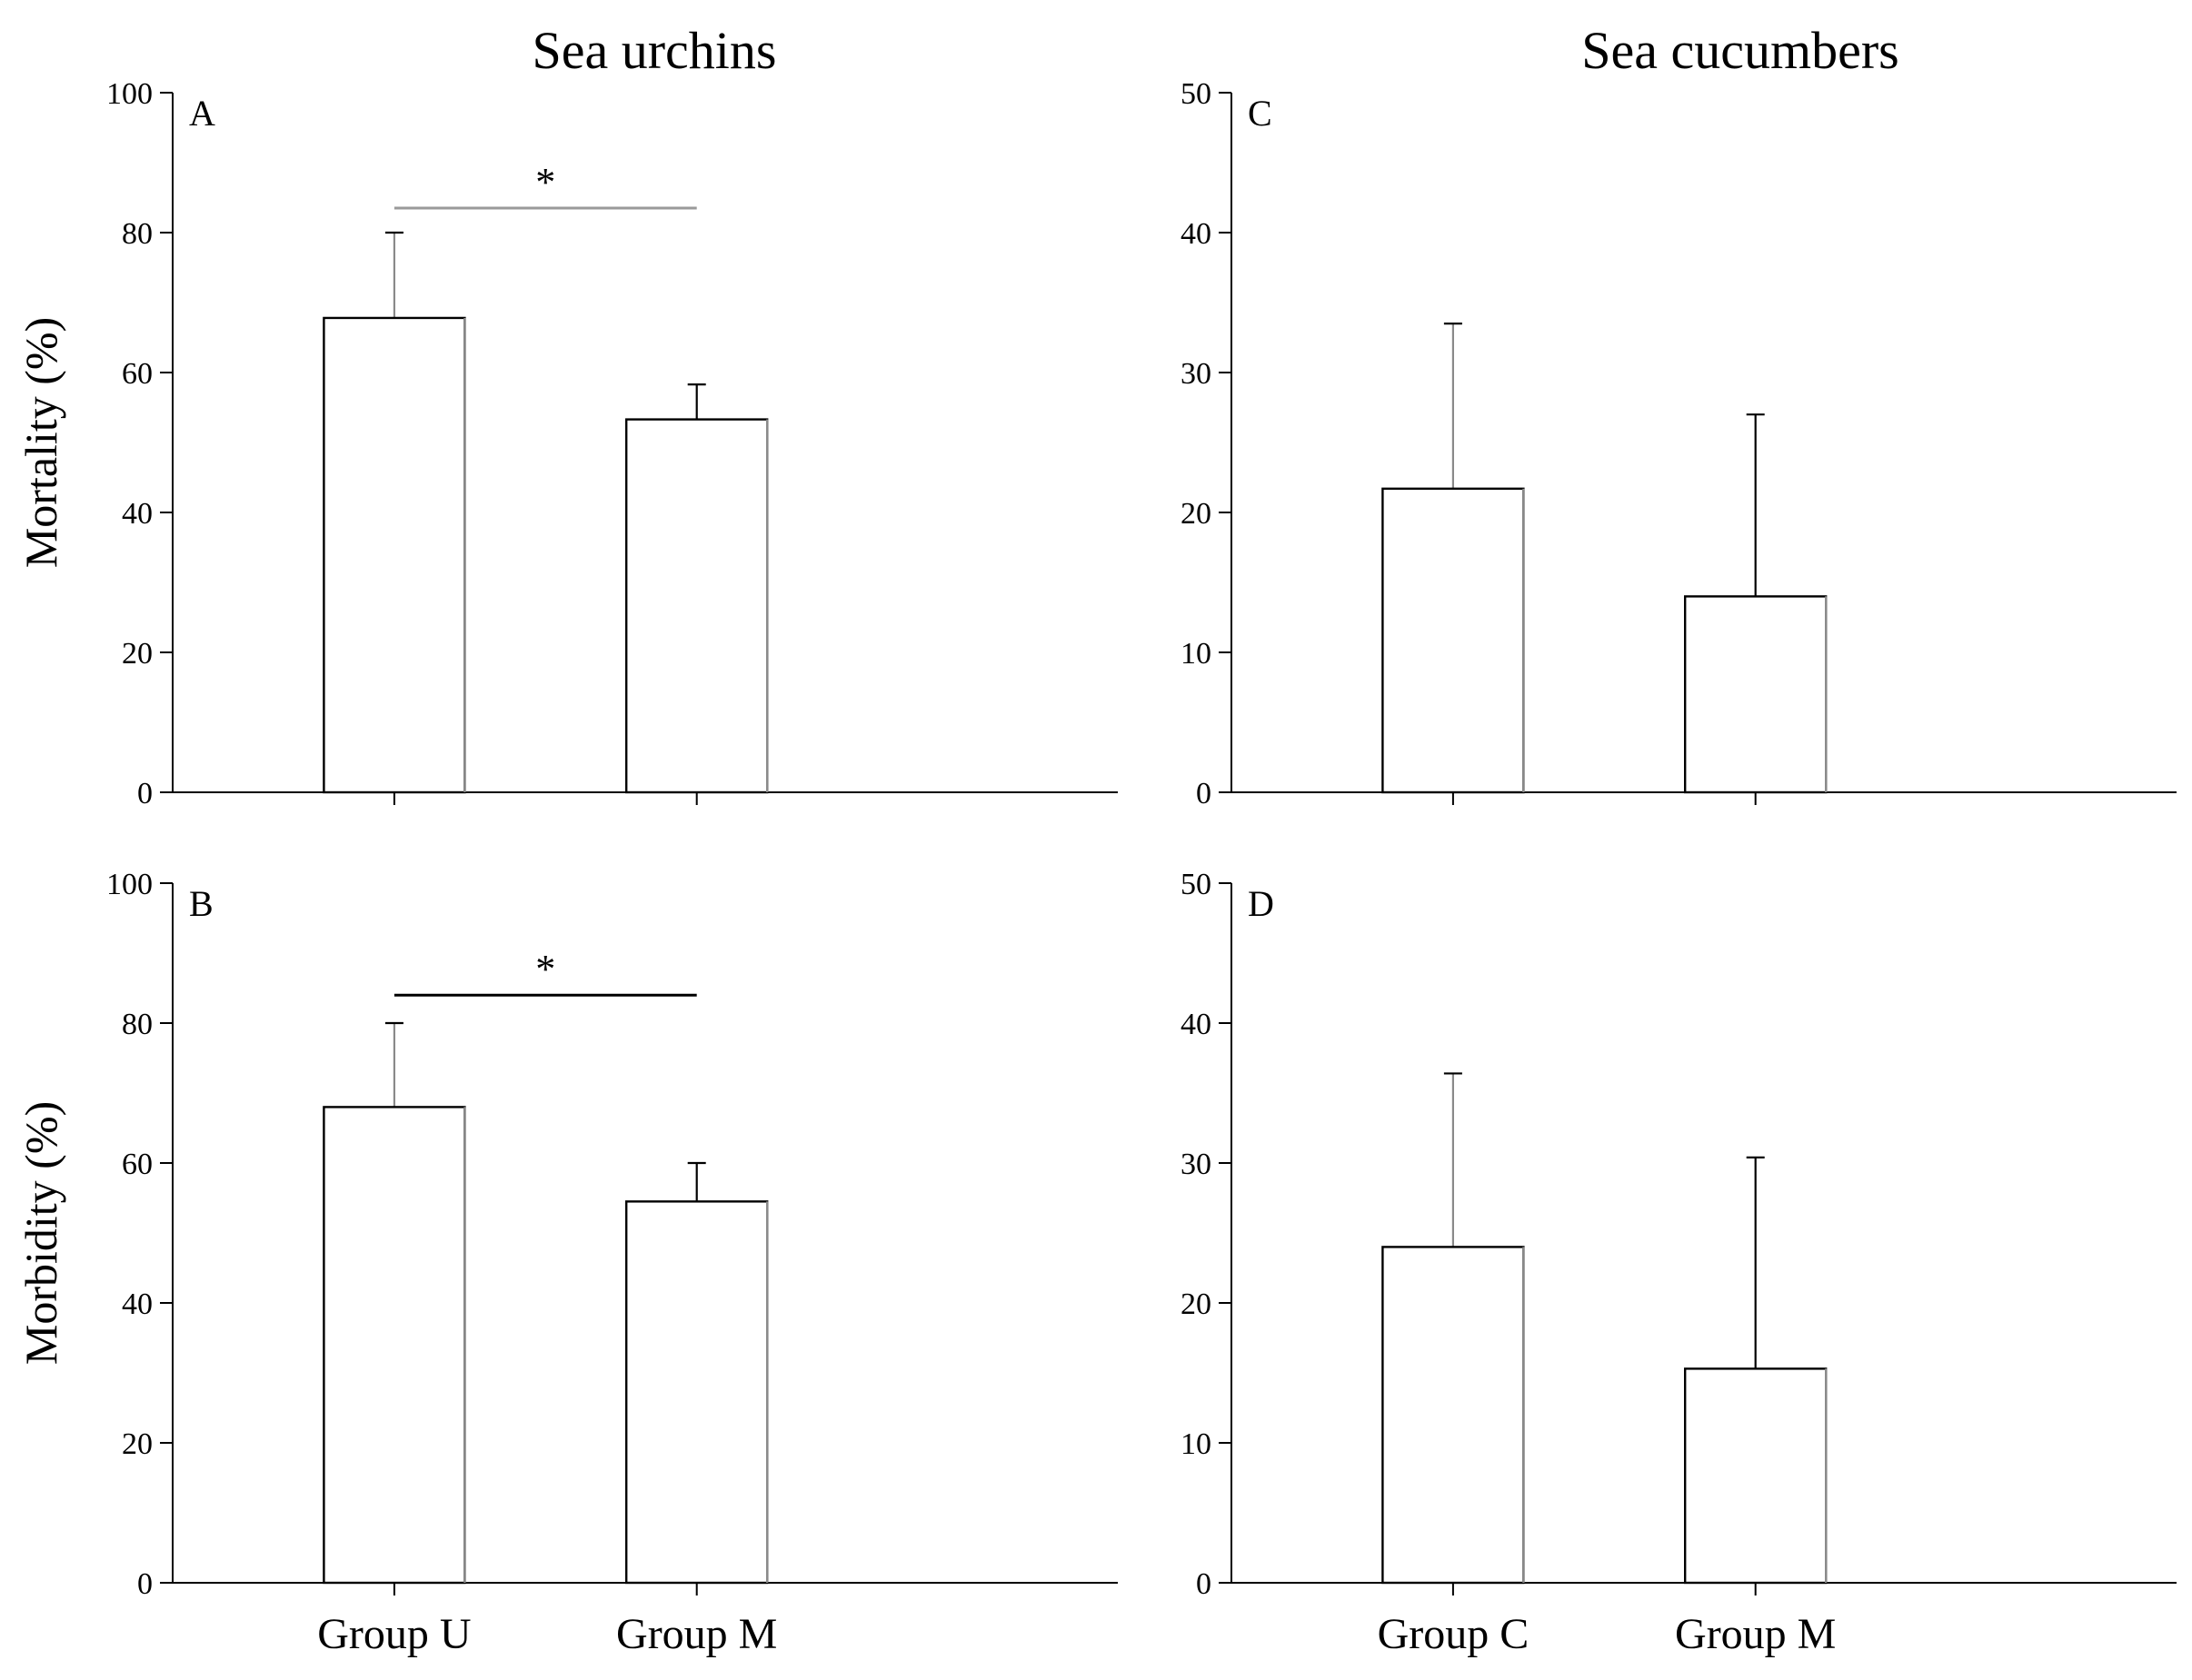 This screenshot has height=1680, width=2192. Describe the element at coordinates (201, 903) in the screenshot. I see `panel-letter: B` at that location.